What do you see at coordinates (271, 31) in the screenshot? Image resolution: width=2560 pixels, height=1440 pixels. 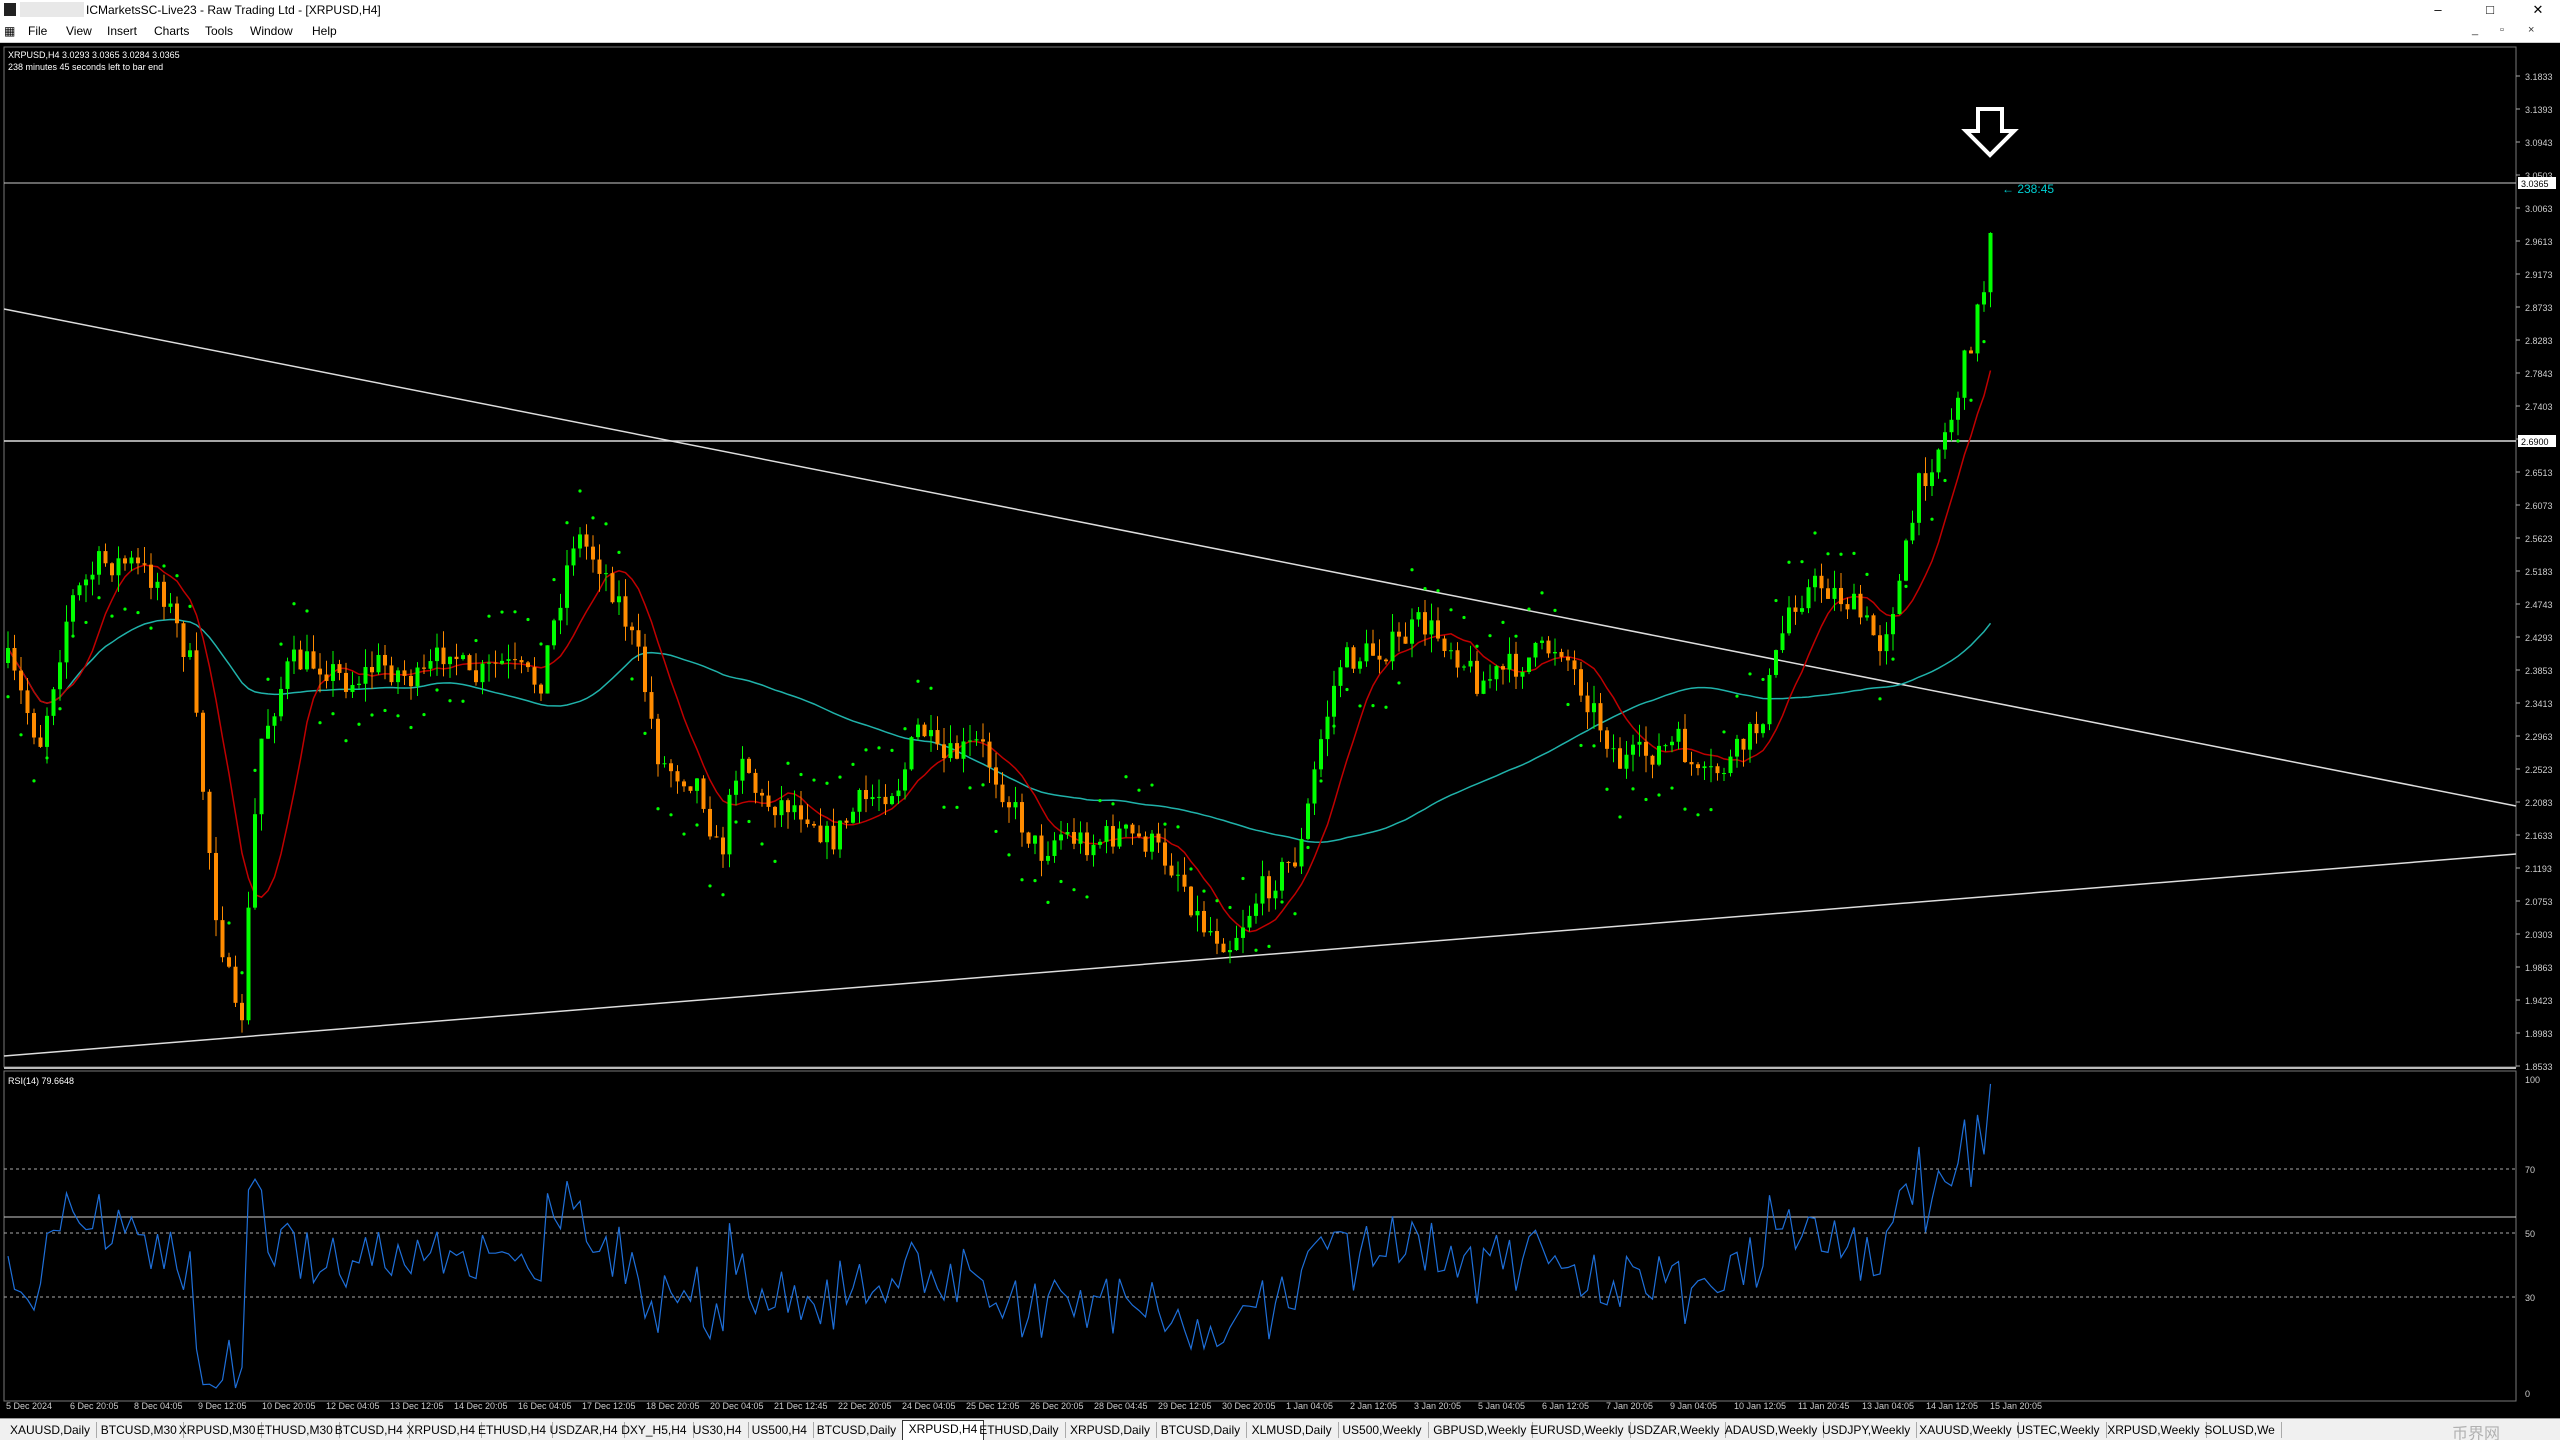 I see `menu-window: Window` at bounding box center [271, 31].